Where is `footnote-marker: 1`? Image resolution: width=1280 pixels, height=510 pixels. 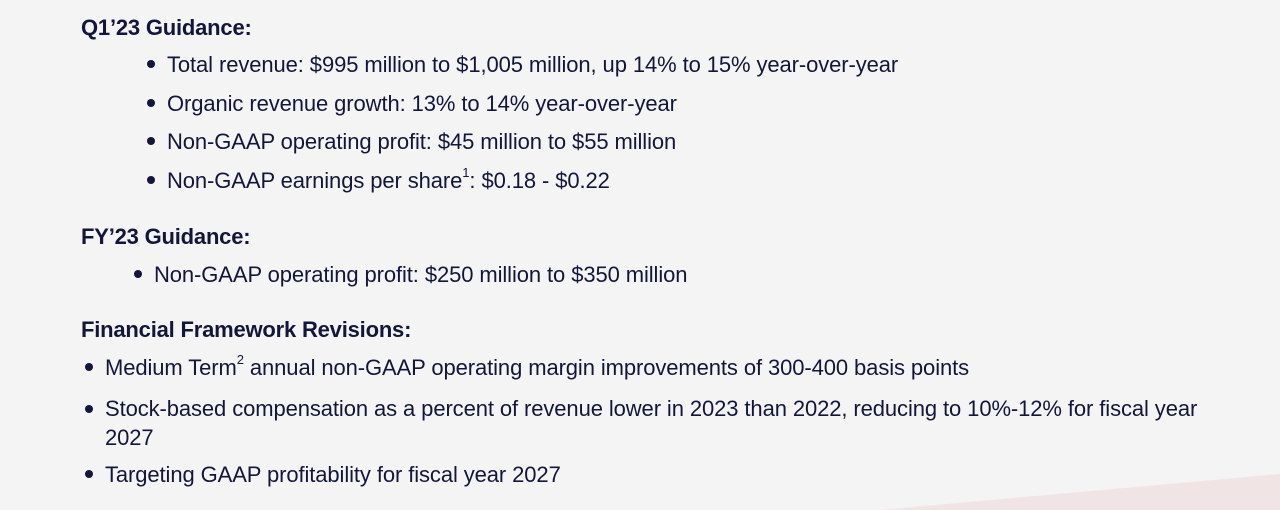
footnote-marker: 1 is located at coordinates (466, 172).